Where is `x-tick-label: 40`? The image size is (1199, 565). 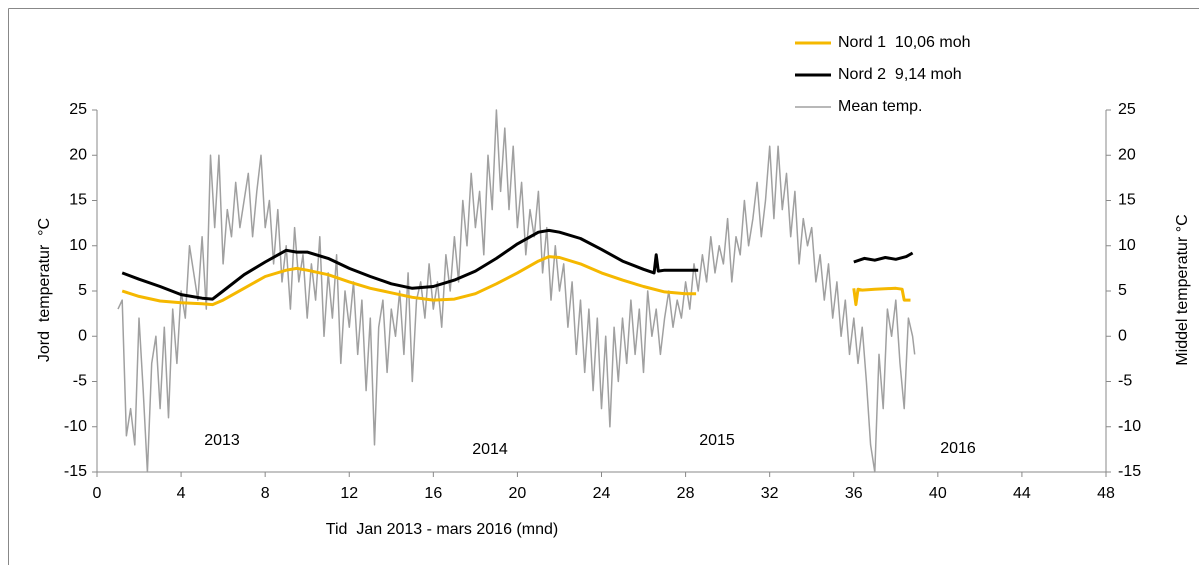 x-tick-label: 40 is located at coordinates (938, 493).